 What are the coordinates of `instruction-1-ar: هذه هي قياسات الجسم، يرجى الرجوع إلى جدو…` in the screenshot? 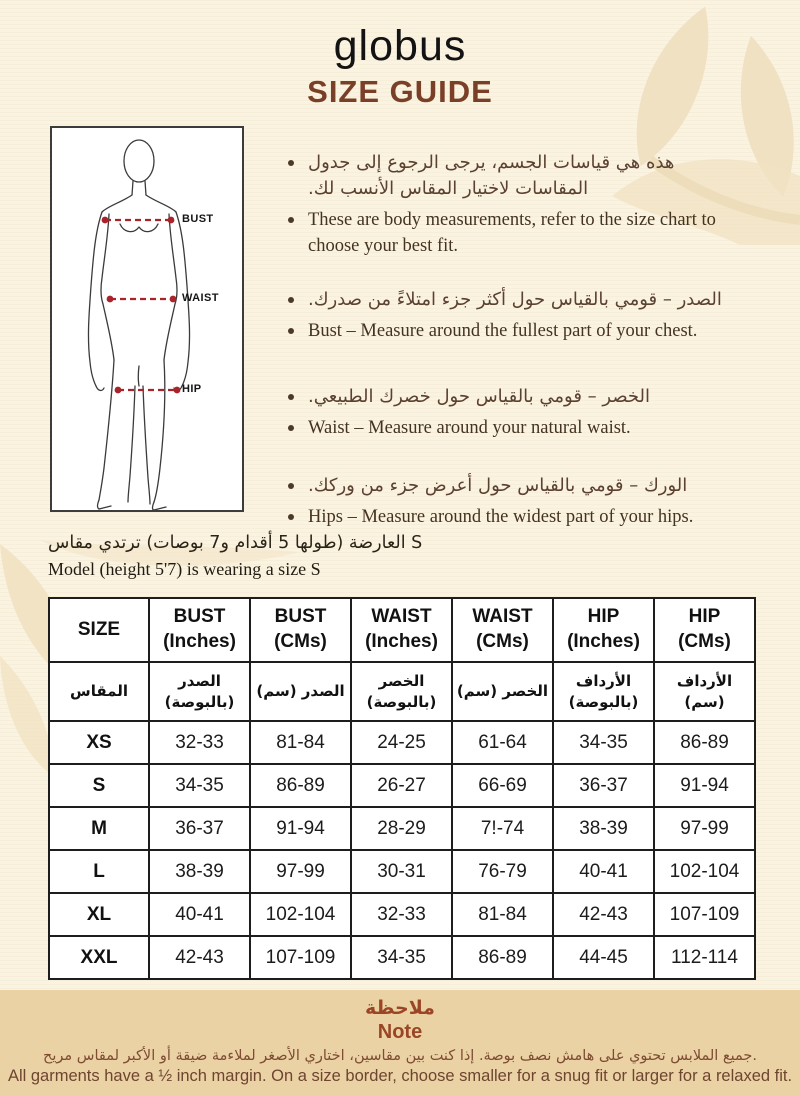 It's located at (506, 176).